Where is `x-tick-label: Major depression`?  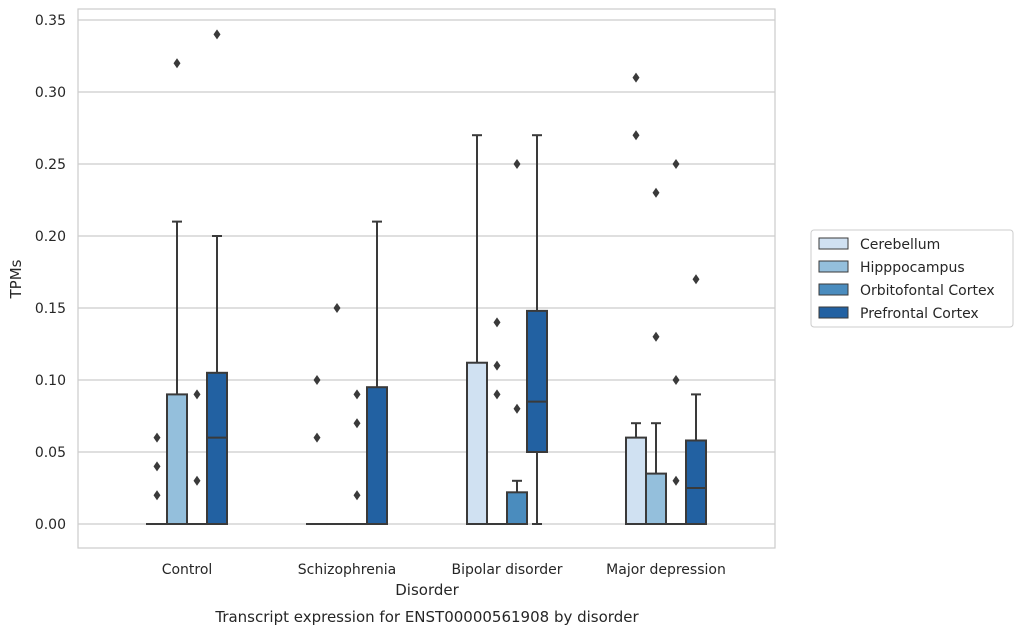 x-tick-label: Major depression is located at coordinates (666, 570).